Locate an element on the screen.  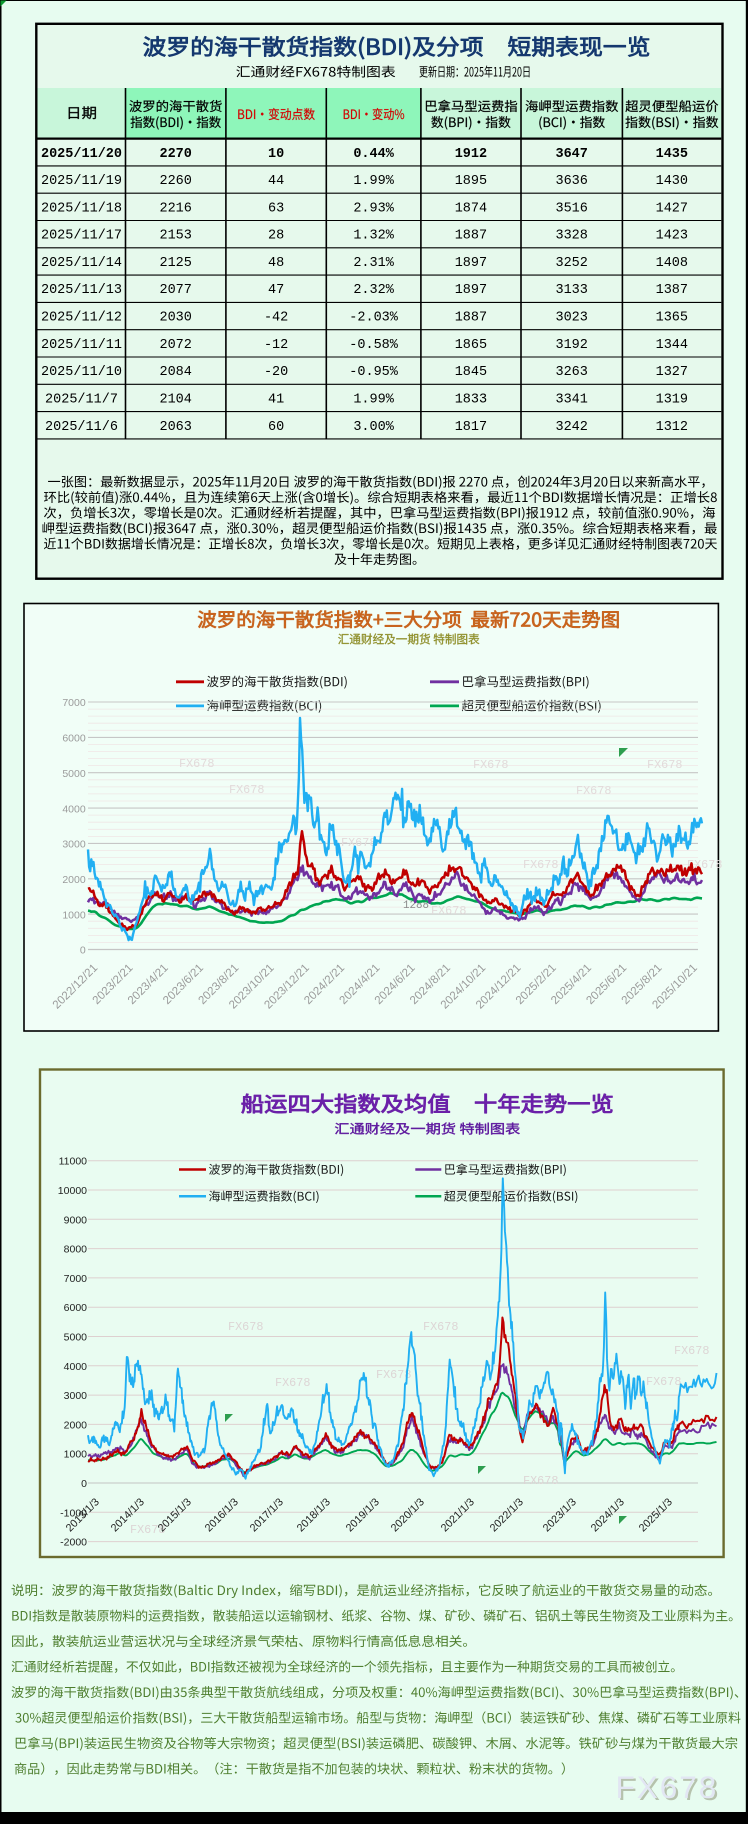
svg-text: 8000 is located at coordinates (76, 1250).